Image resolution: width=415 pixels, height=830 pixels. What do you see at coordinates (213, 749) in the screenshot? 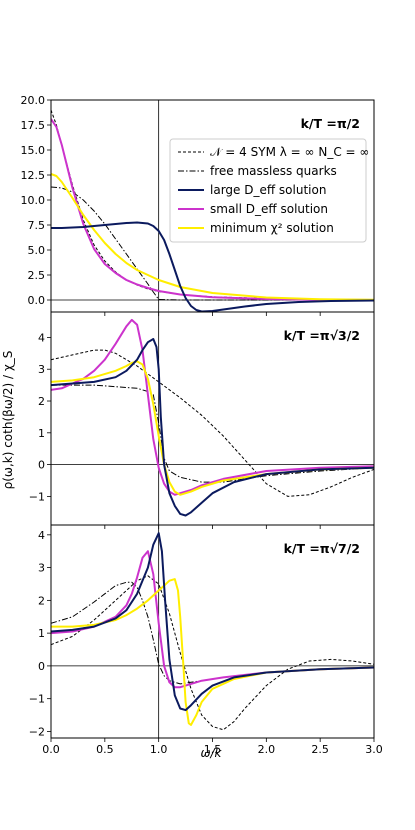
I see `x-tick-label: 1.5` at bounding box center [213, 749].